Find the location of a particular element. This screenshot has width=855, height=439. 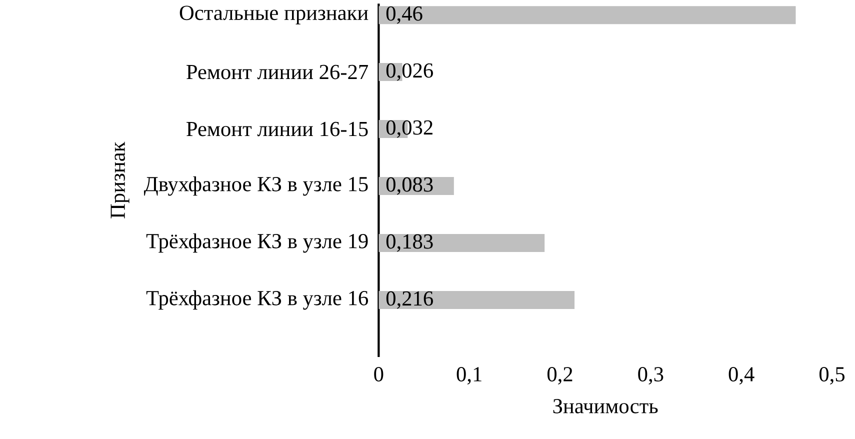

data-label: 0,46 is located at coordinates (404, 15).